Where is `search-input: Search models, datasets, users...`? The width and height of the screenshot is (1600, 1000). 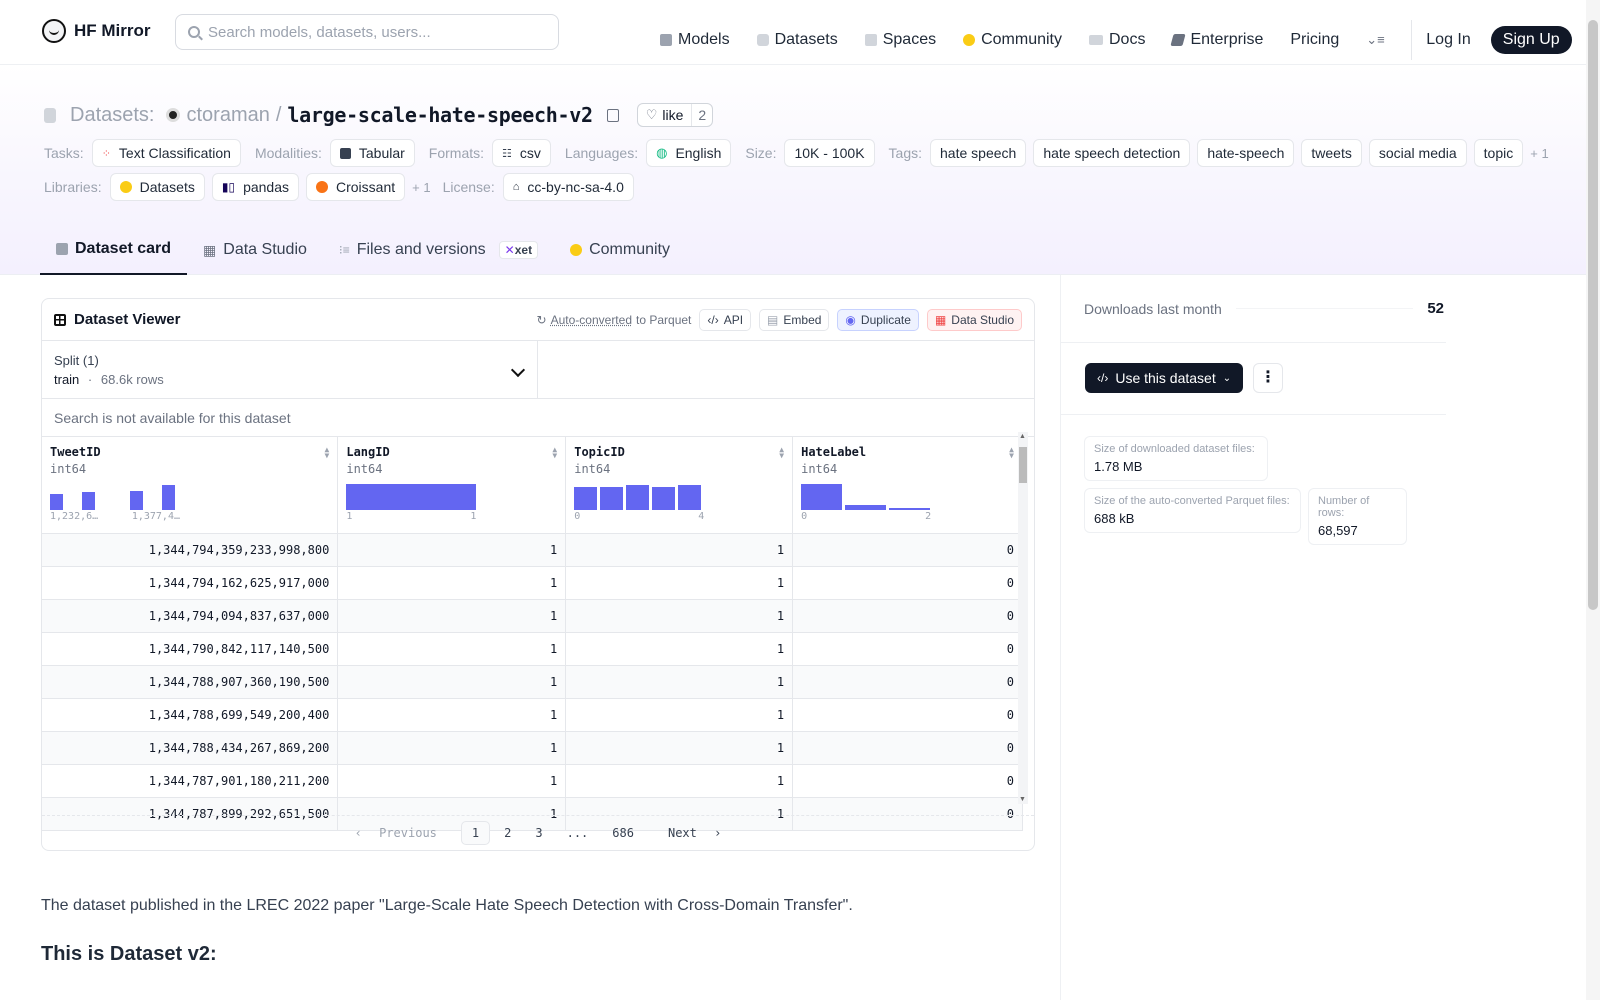
search-input: Search models, datasets, users... is located at coordinates (367, 32).